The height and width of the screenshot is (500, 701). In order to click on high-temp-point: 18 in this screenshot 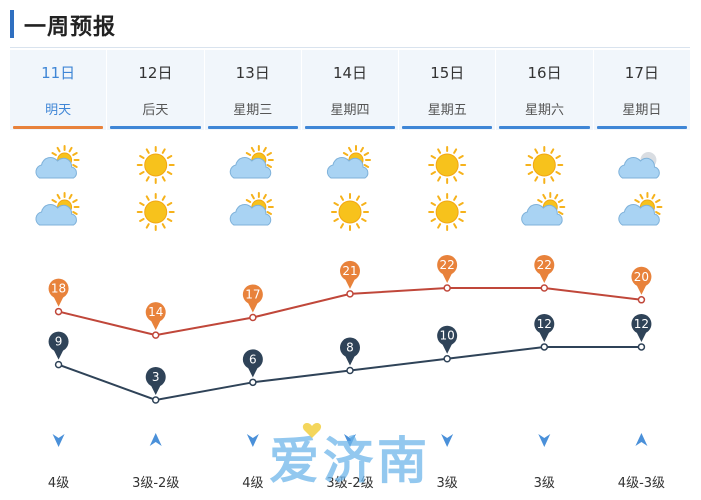, I will do `click(58, 297)`.